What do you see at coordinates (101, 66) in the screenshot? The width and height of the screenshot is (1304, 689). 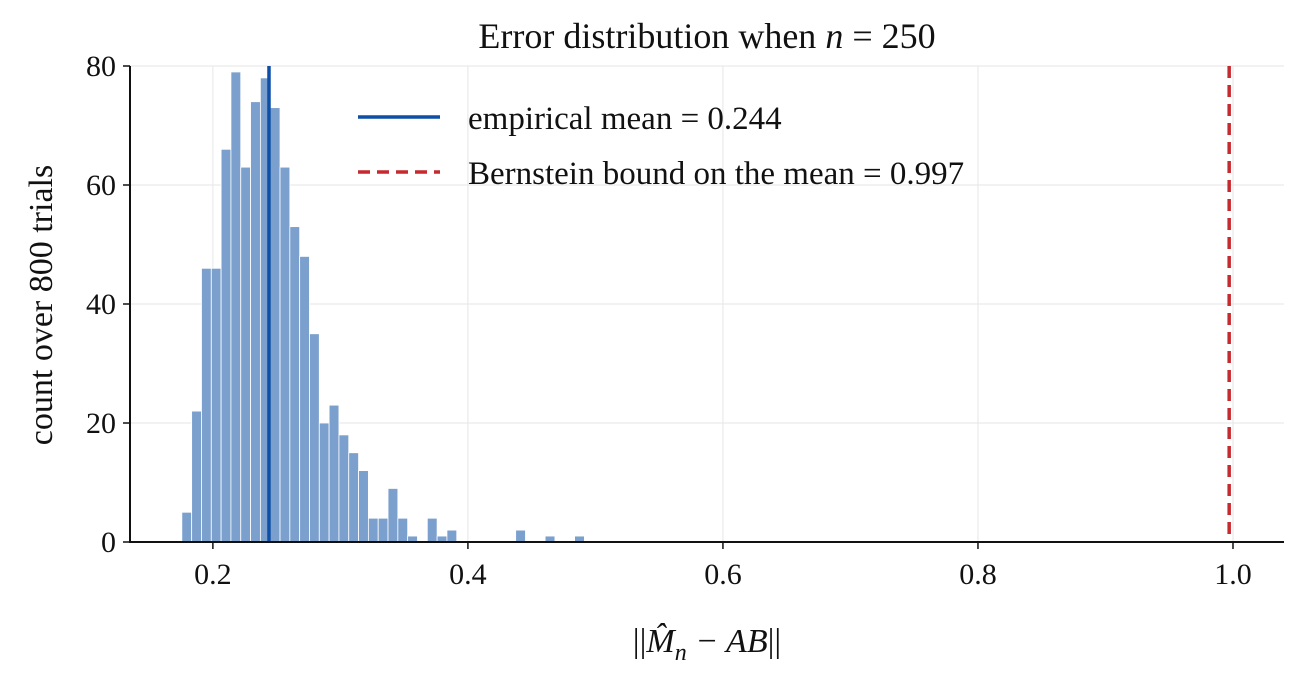 I see `y-tick-label: 80` at bounding box center [101, 66].